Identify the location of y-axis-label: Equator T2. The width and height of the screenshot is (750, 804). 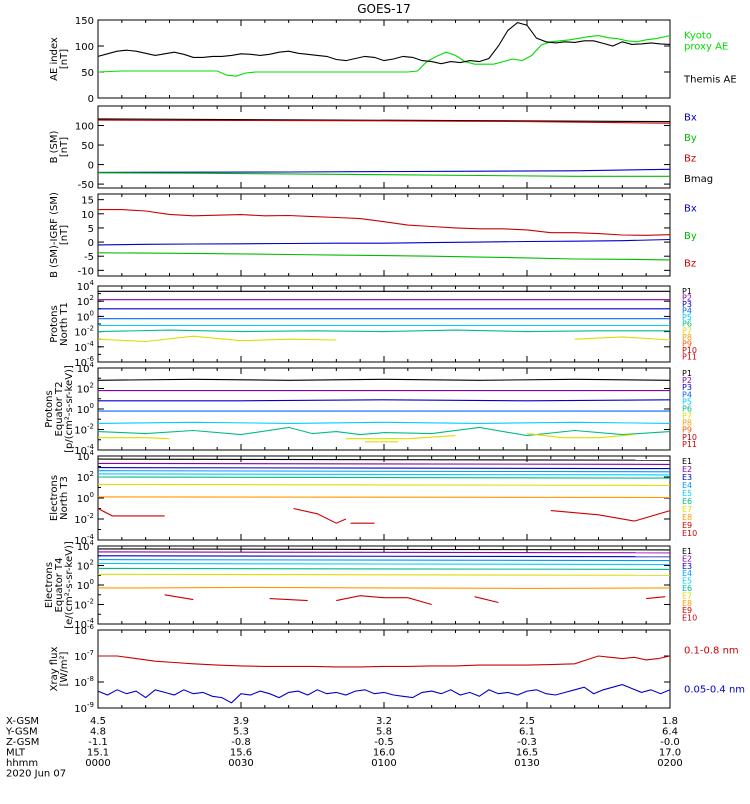
(59, 409).